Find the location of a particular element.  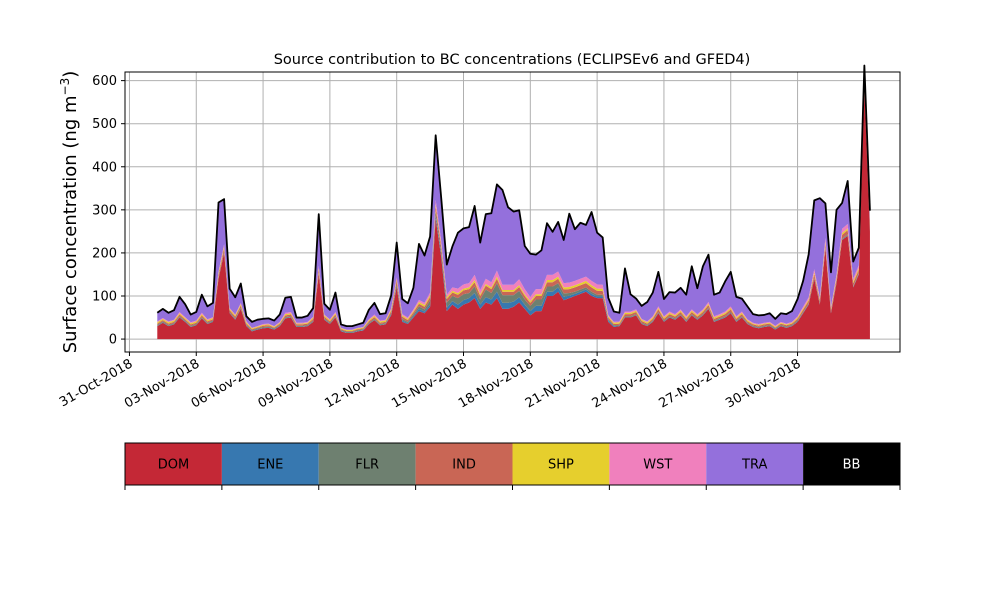

legend-colorbar: DOM ENE FLR IND SHP WST TRA BB is located at coordinates (512, 466).